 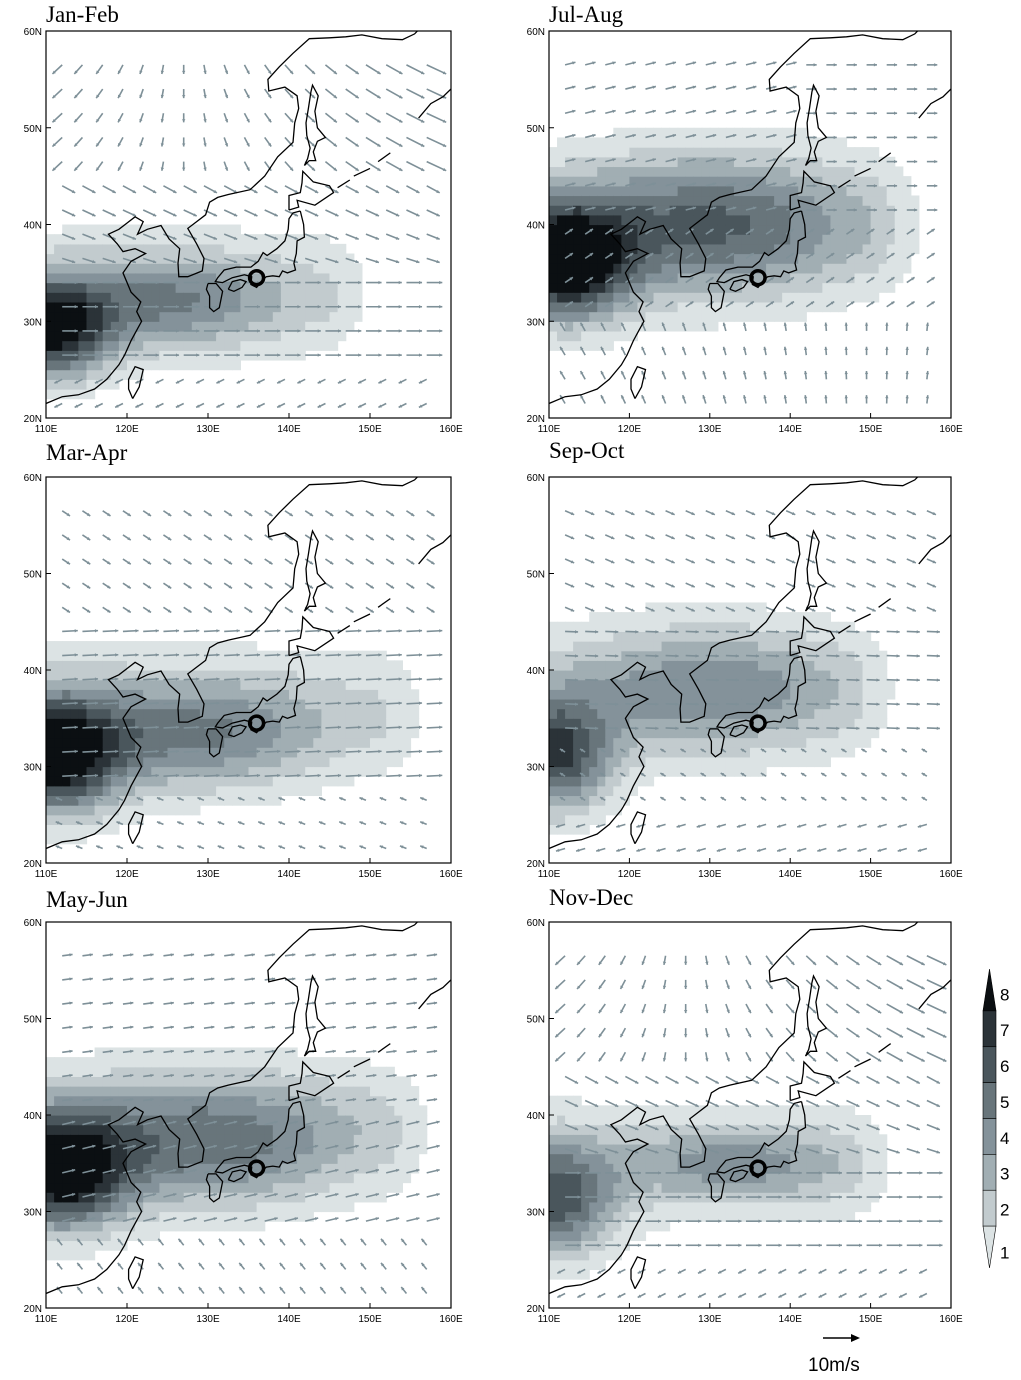 I want to click on panel-title: Jan-Feb, so click(x=82, y=14).